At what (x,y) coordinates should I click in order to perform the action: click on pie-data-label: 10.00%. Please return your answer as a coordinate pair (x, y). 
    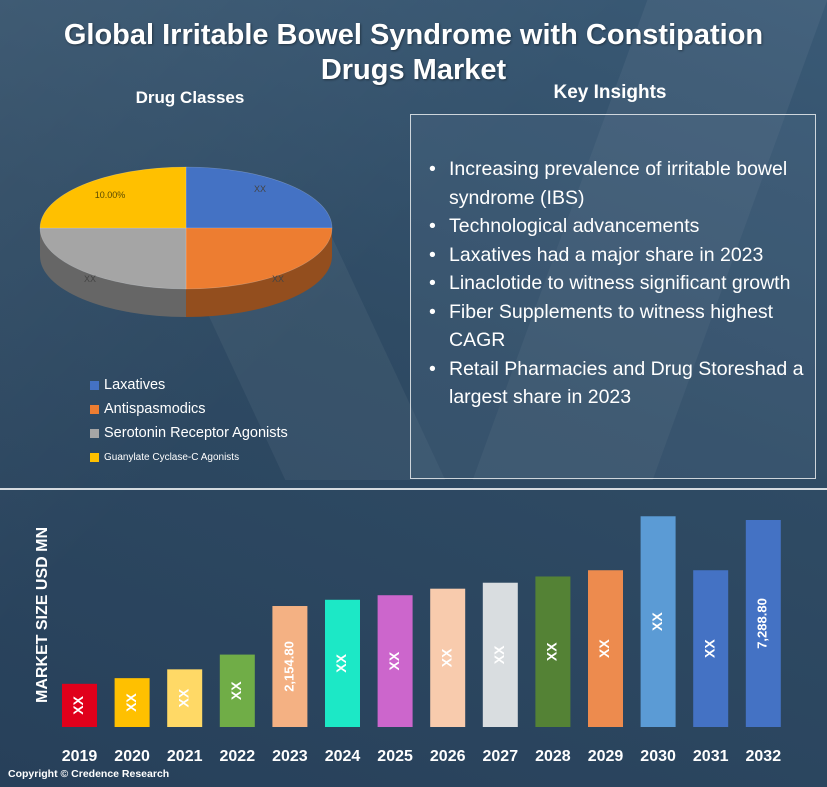
    Looking at the image, I should click on (110, 195).